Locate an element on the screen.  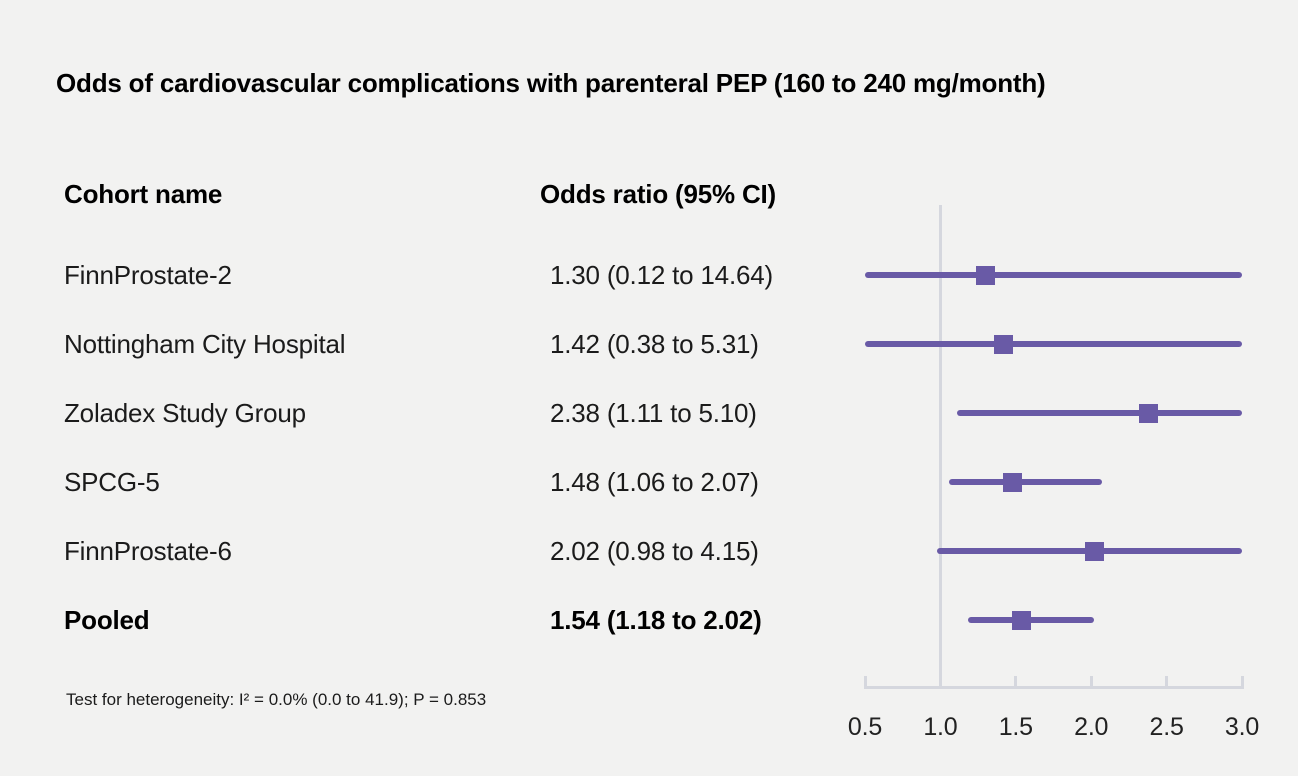
axis-tick-label: 2.5 is located at coordinates (1166, 727).